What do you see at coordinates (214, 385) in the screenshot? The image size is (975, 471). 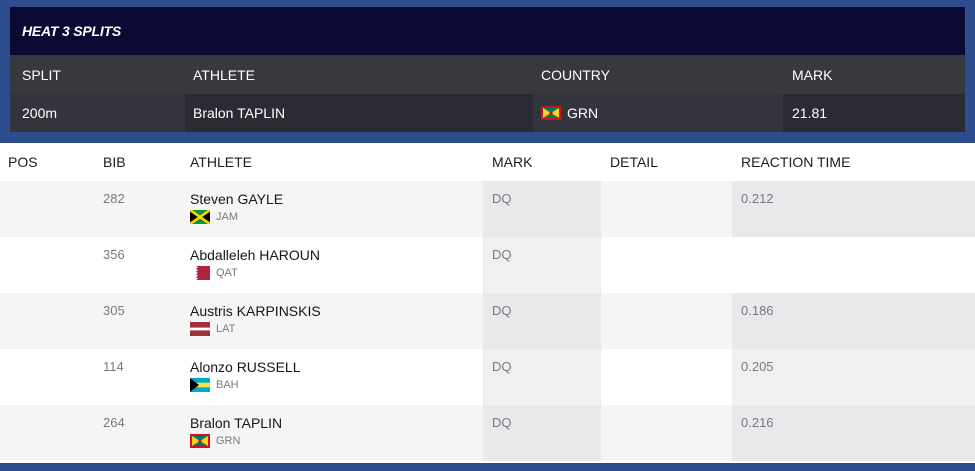 I see `row-country: BAH` at bounding box center [214, 385].